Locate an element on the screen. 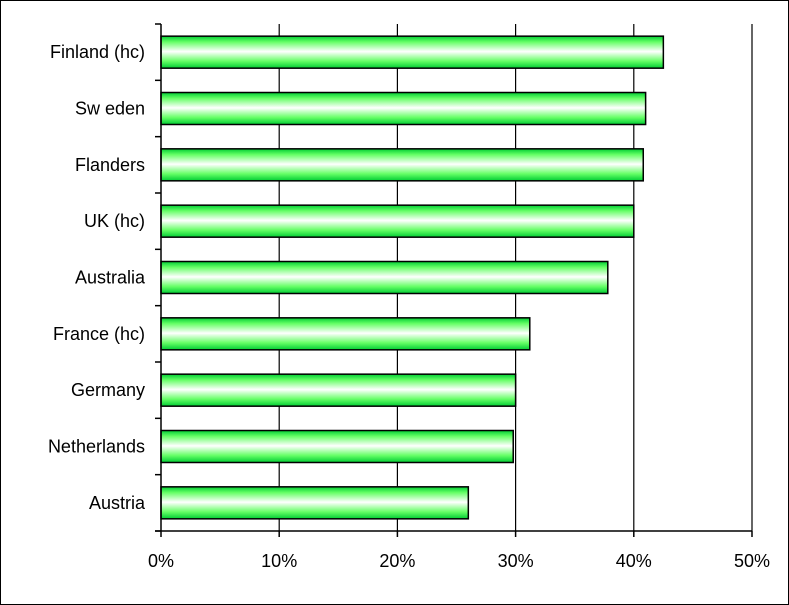 Image resolution: width=789 pixels, height=605 pixels. y-tick-label-8: Austria is located at coordinates (117, 503).